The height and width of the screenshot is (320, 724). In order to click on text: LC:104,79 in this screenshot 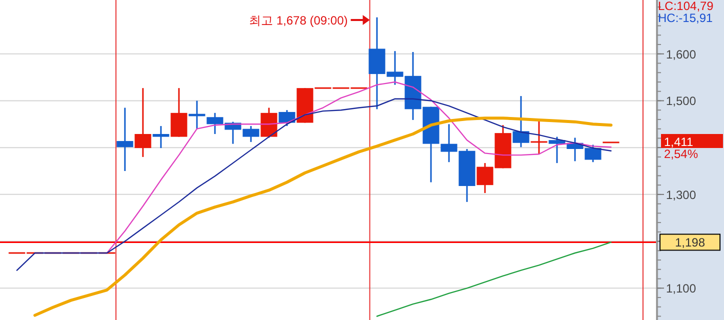, I will do `click(686, 6)`.